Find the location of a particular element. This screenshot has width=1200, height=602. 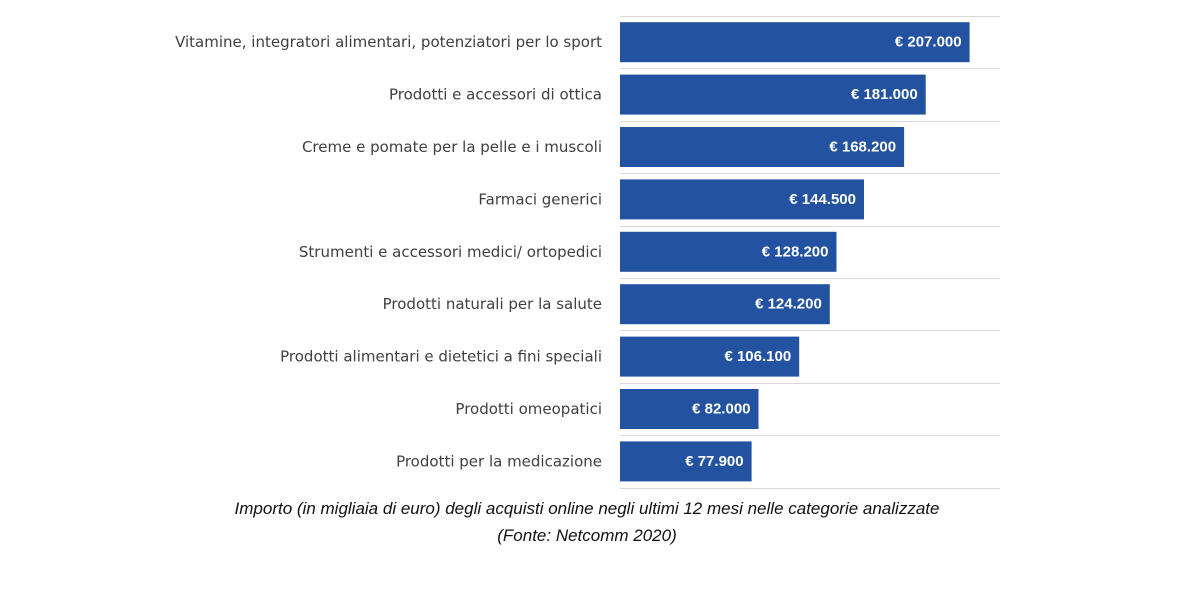

category-label: Strumenti e accessori medici/ ortopedici is located at coordinates (450, 252).